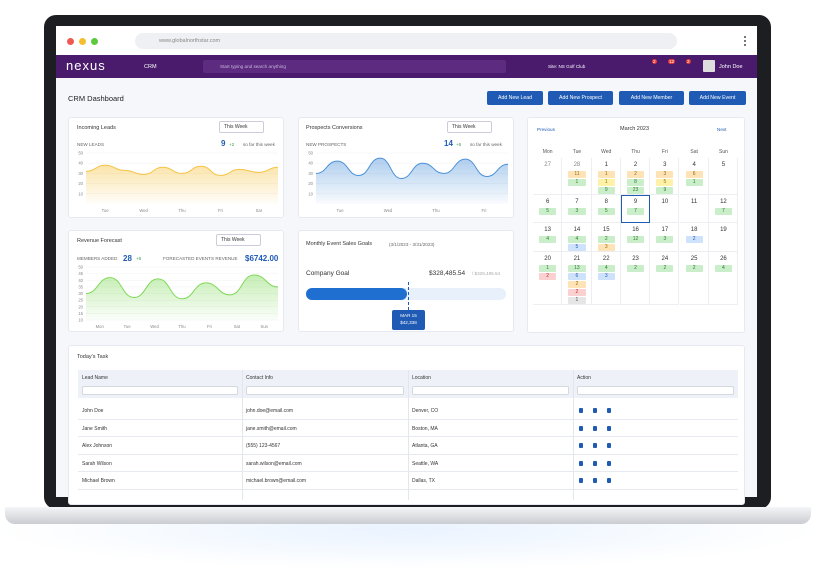 The height and width of the screenshot is (582, 815). I want to click on x-tick-label: Thu, so click(182, 210).